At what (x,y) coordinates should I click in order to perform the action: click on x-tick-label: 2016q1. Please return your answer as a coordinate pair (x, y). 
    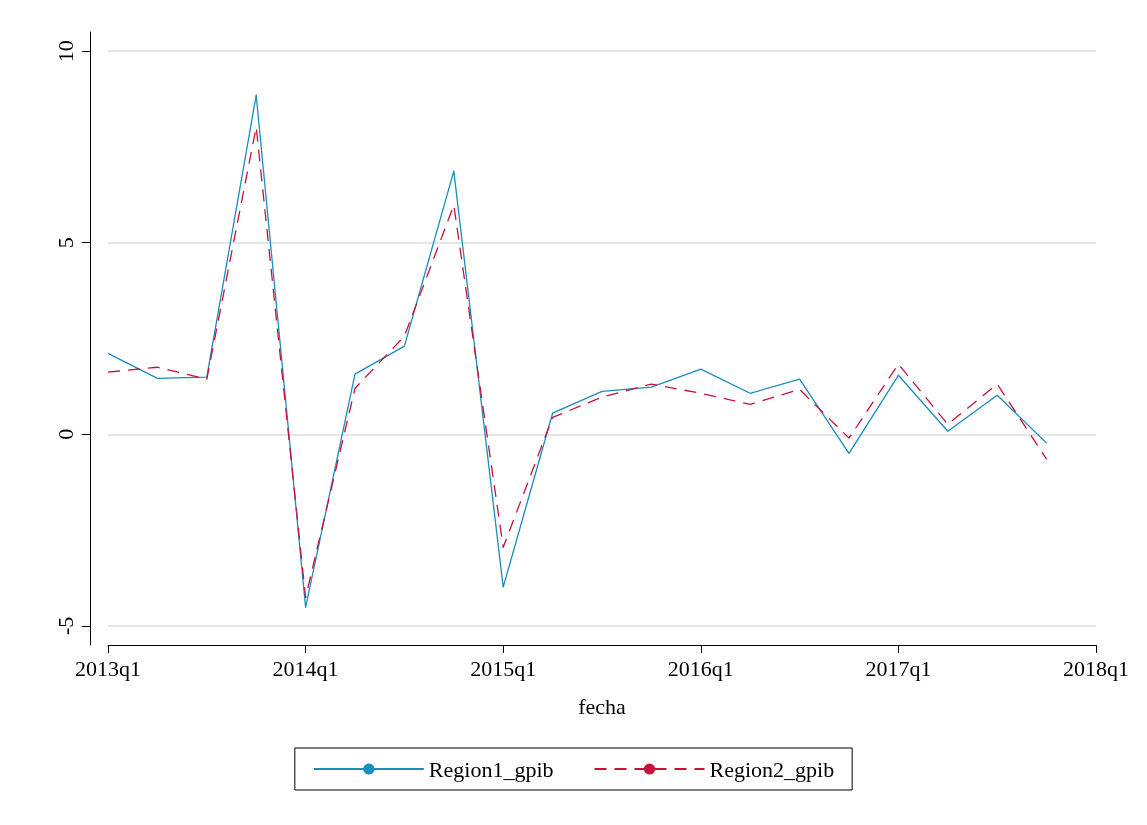
    Looking at the image, I should click on (700, 668).